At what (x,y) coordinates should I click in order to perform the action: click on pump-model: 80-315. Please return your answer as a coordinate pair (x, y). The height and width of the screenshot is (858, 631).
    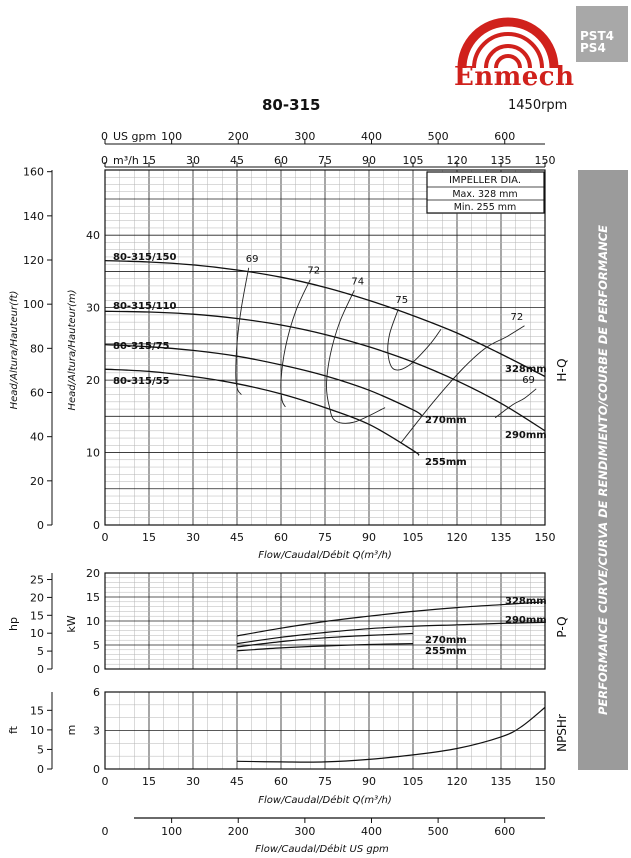
    Looking at the image, I should click on (291, 105).